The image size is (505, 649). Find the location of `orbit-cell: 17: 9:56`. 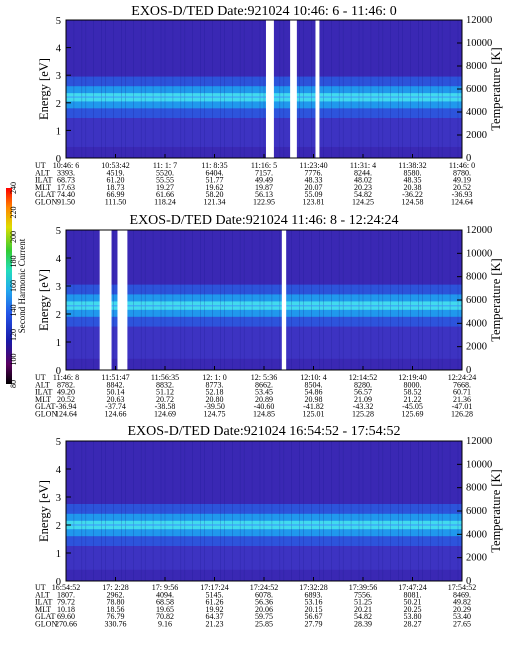

orbit-cell: 17: 9:56 is located at coordinates (165, 587).